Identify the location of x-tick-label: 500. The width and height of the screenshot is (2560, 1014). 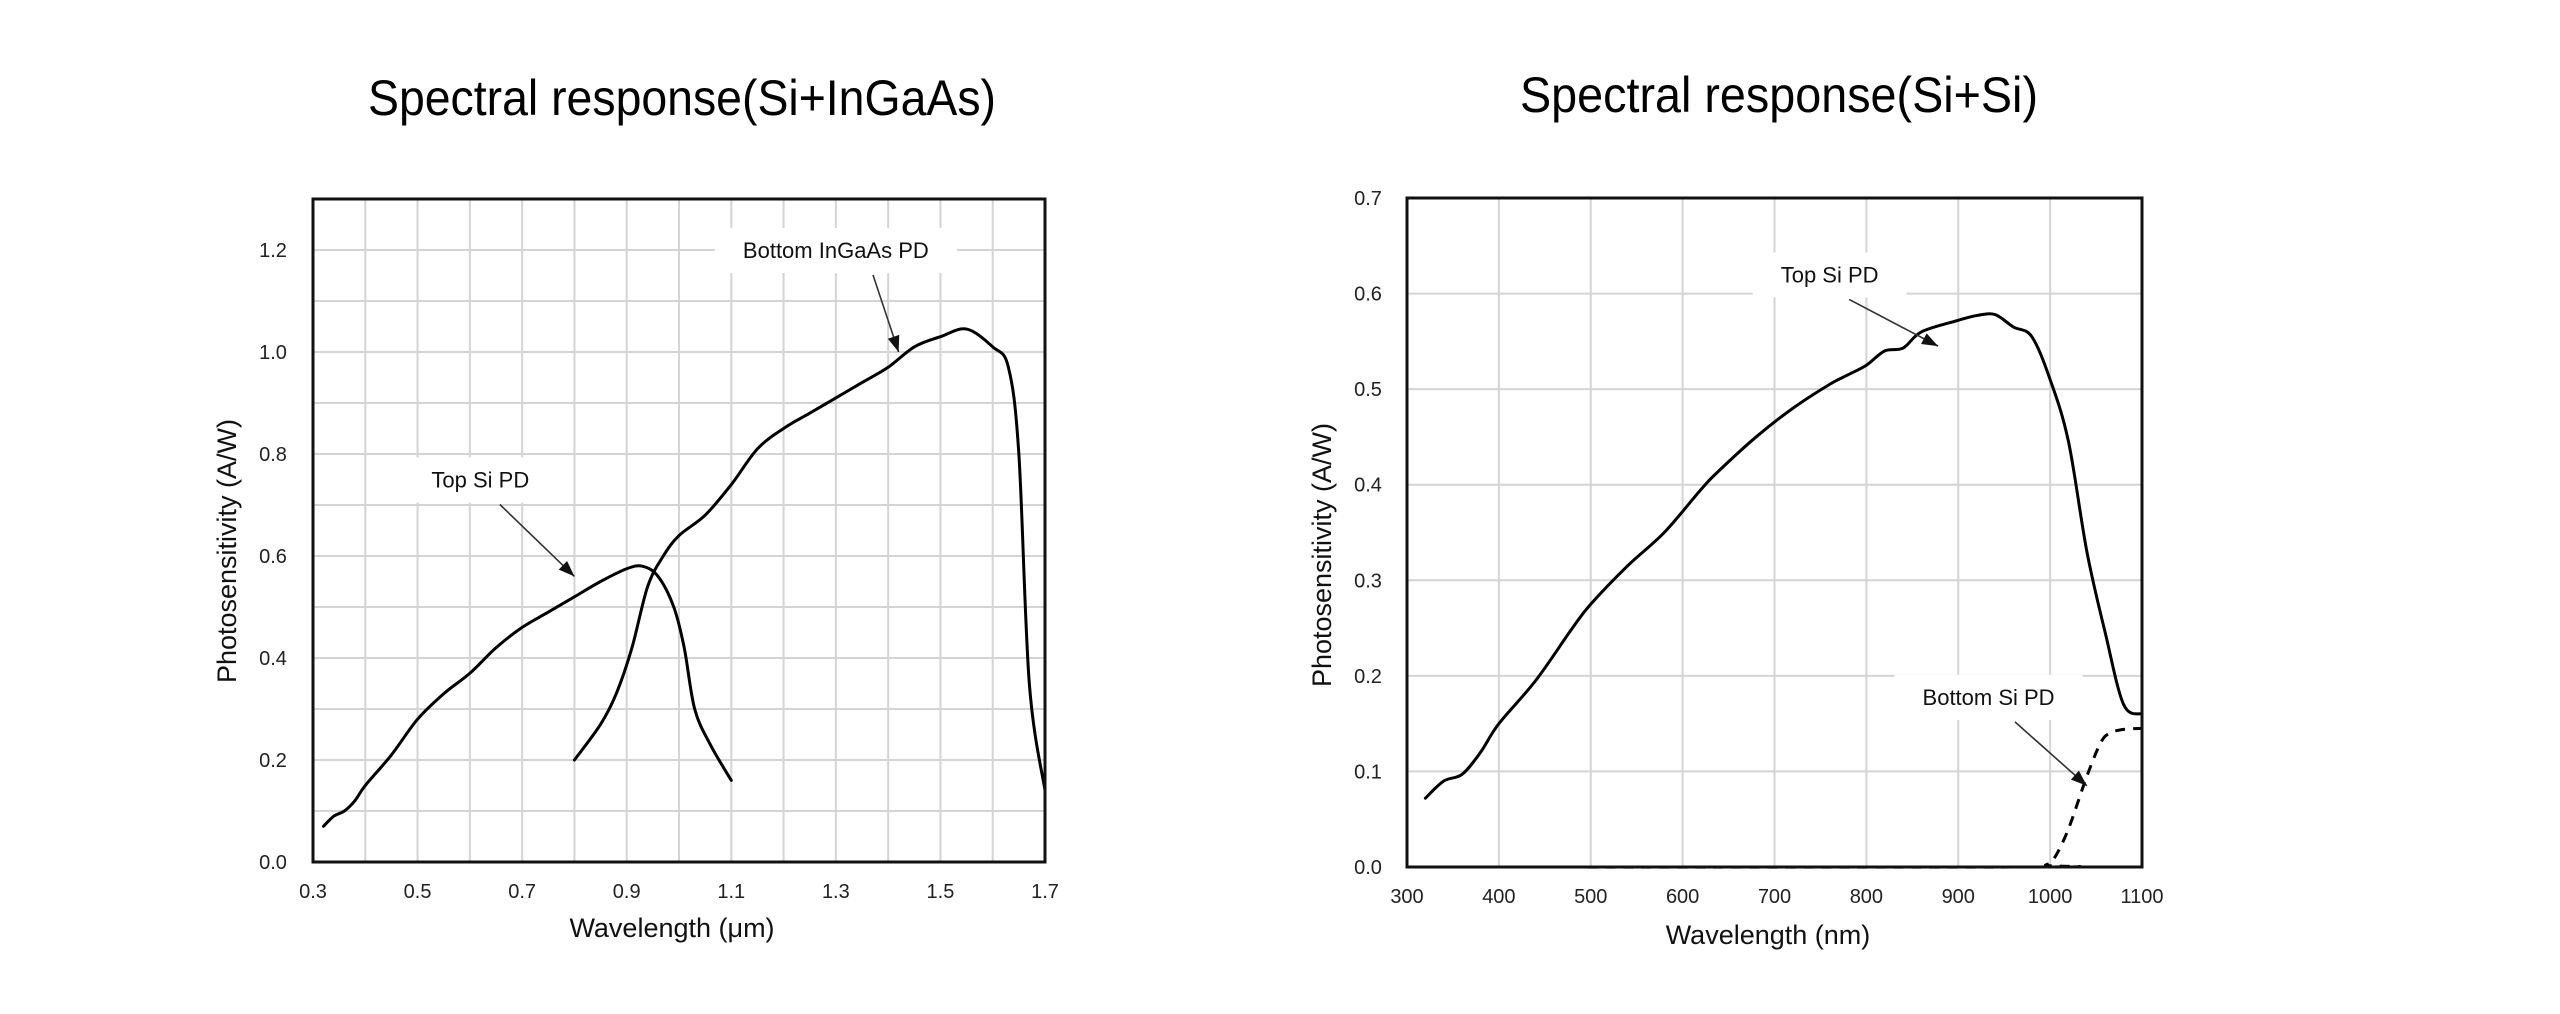
(1590, 897).